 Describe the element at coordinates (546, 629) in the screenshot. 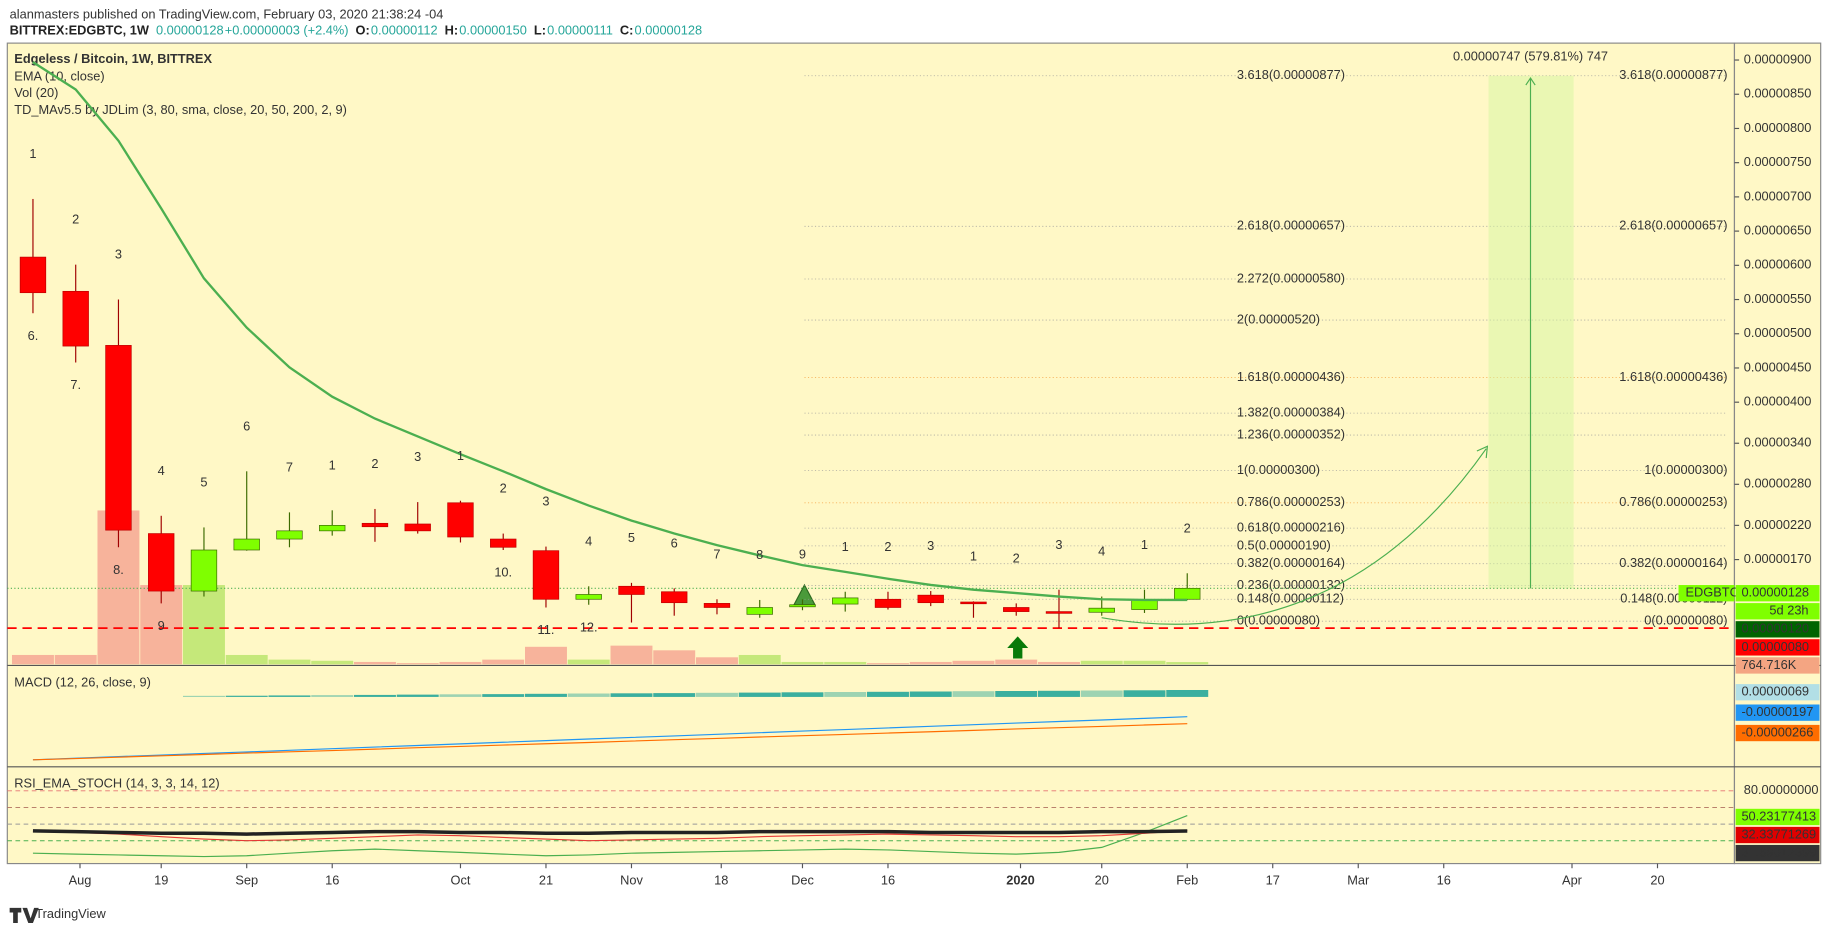

I see `td-count: 11.` at that location.